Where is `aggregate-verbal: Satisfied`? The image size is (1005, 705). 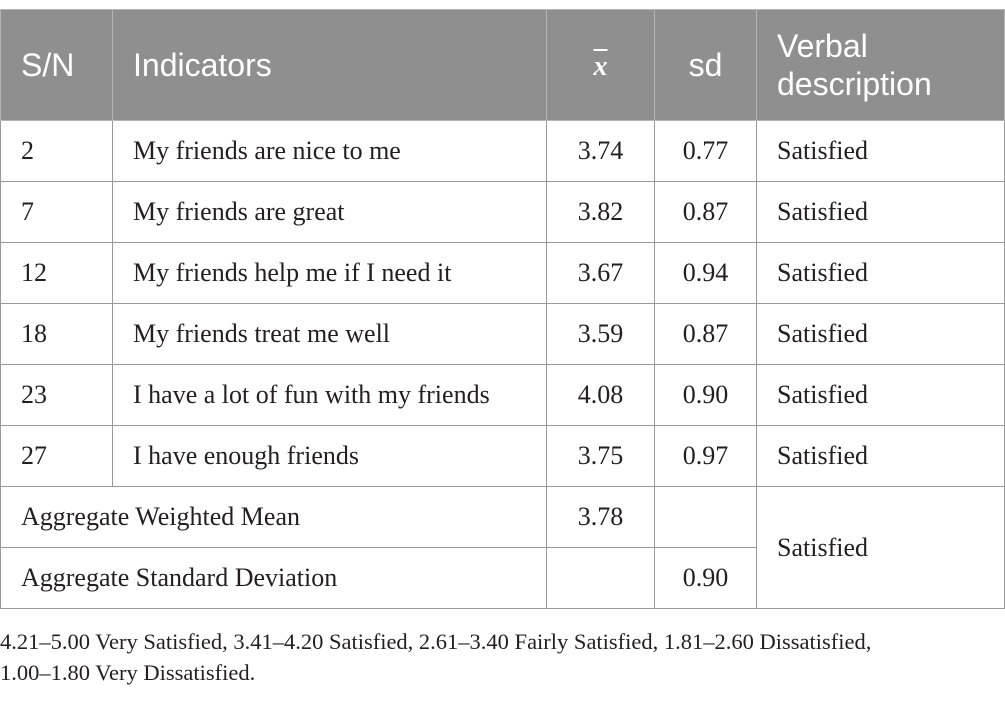
aggregate-verbal: Satisfied is located at coordinates (880, 547).